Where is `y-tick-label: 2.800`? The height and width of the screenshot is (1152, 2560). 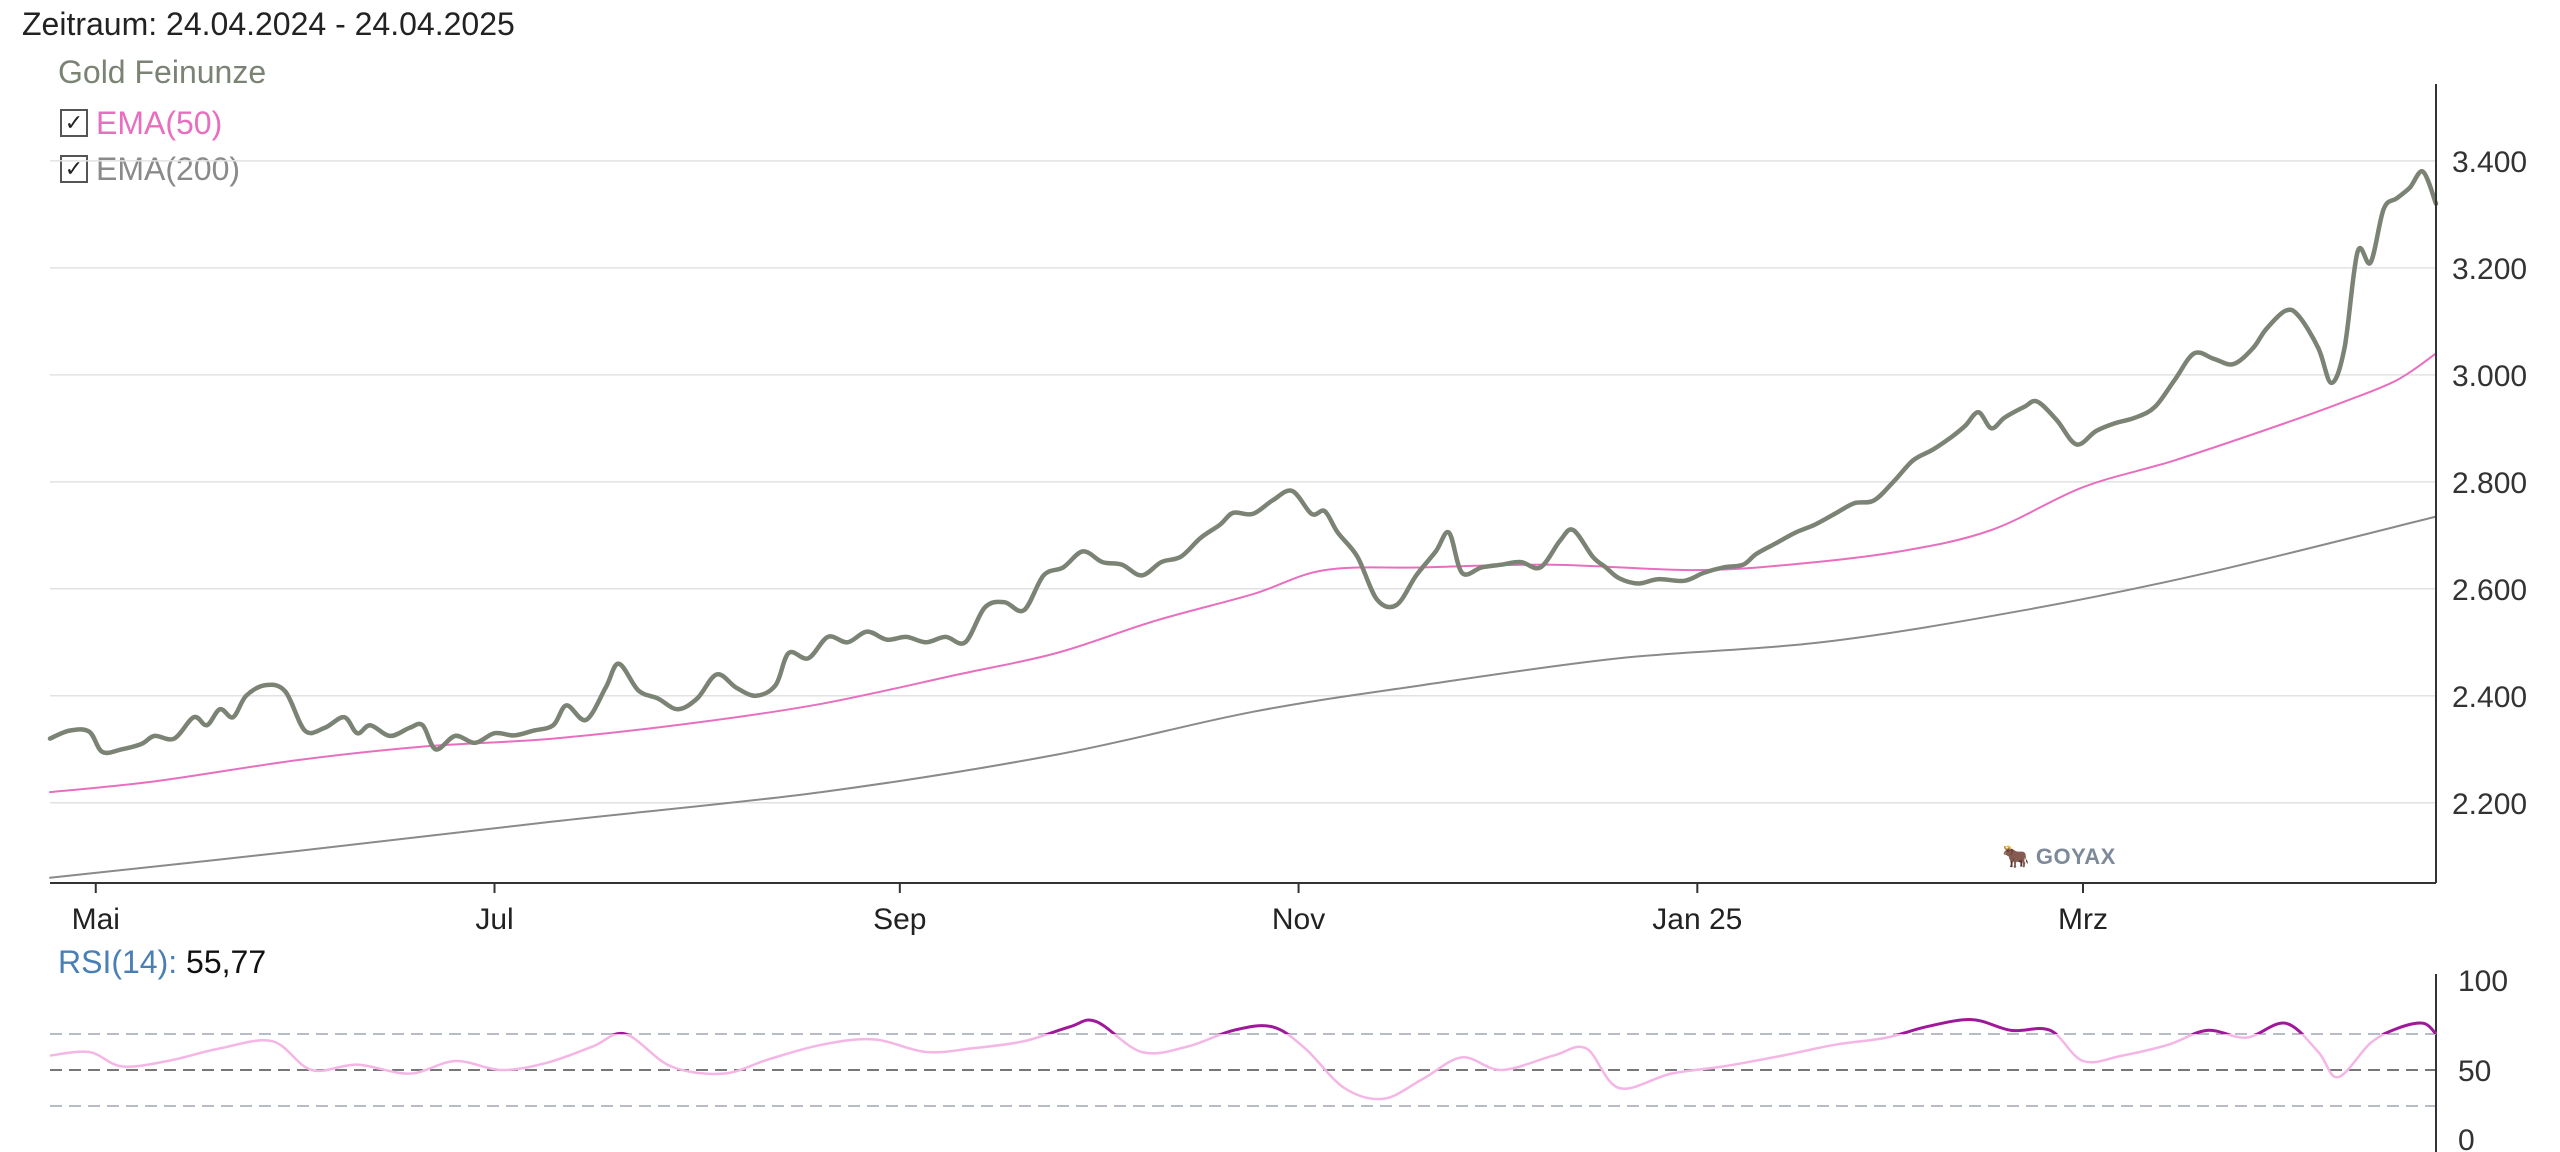
y-tick-label: 2.800 is located at coordinates (2489, 483).